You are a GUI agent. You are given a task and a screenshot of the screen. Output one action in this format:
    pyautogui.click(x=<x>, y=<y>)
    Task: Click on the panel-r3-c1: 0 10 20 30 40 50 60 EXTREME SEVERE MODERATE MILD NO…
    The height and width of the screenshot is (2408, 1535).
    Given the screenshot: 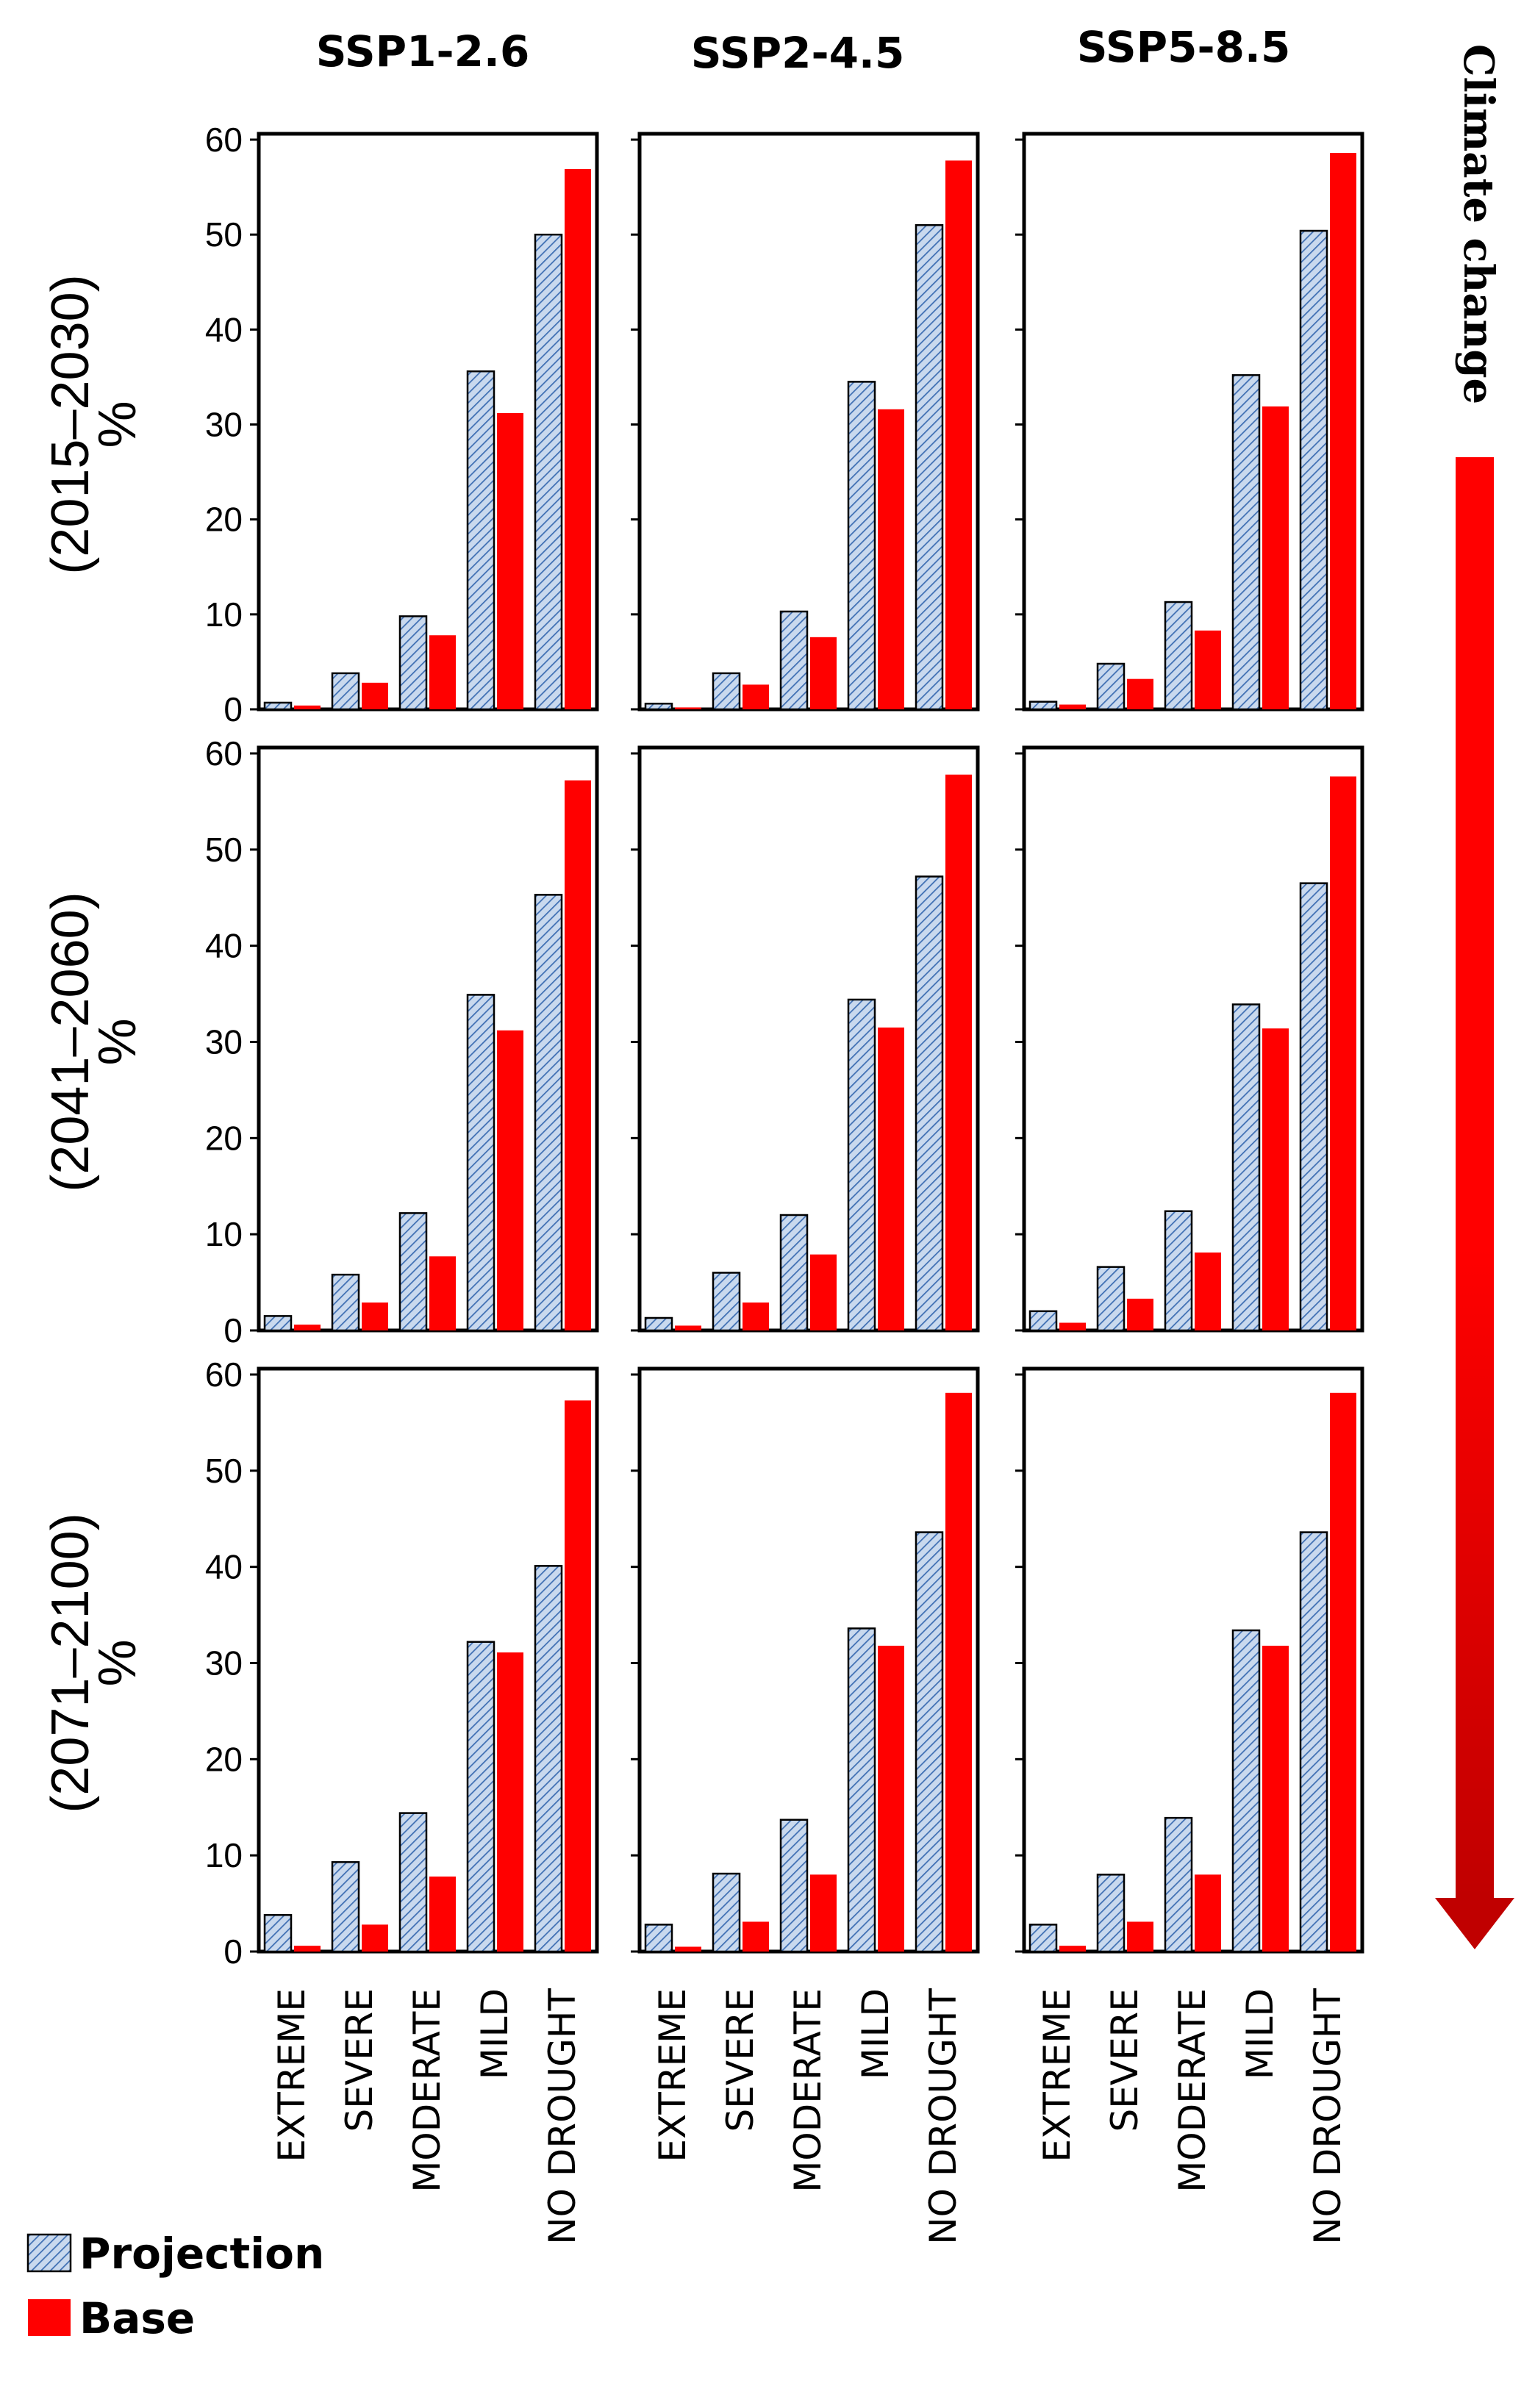 What is the action you would take?
    pyautogui.click(x=402, y=1800)
    